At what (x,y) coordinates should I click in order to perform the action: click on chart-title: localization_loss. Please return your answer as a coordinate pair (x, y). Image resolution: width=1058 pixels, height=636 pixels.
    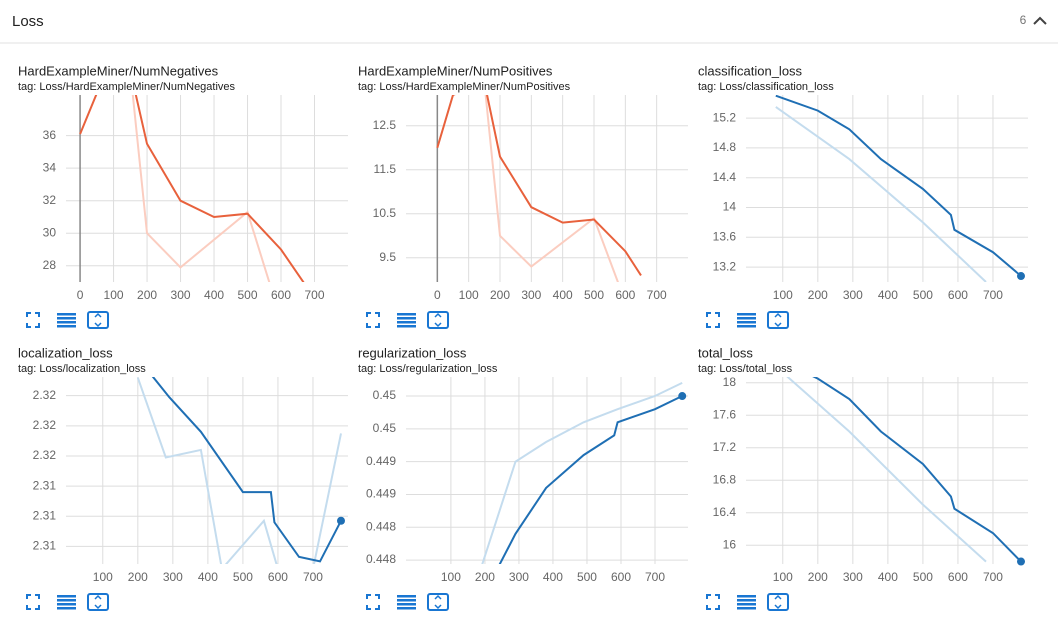
    Looking at the image, I should click on (65, 352).